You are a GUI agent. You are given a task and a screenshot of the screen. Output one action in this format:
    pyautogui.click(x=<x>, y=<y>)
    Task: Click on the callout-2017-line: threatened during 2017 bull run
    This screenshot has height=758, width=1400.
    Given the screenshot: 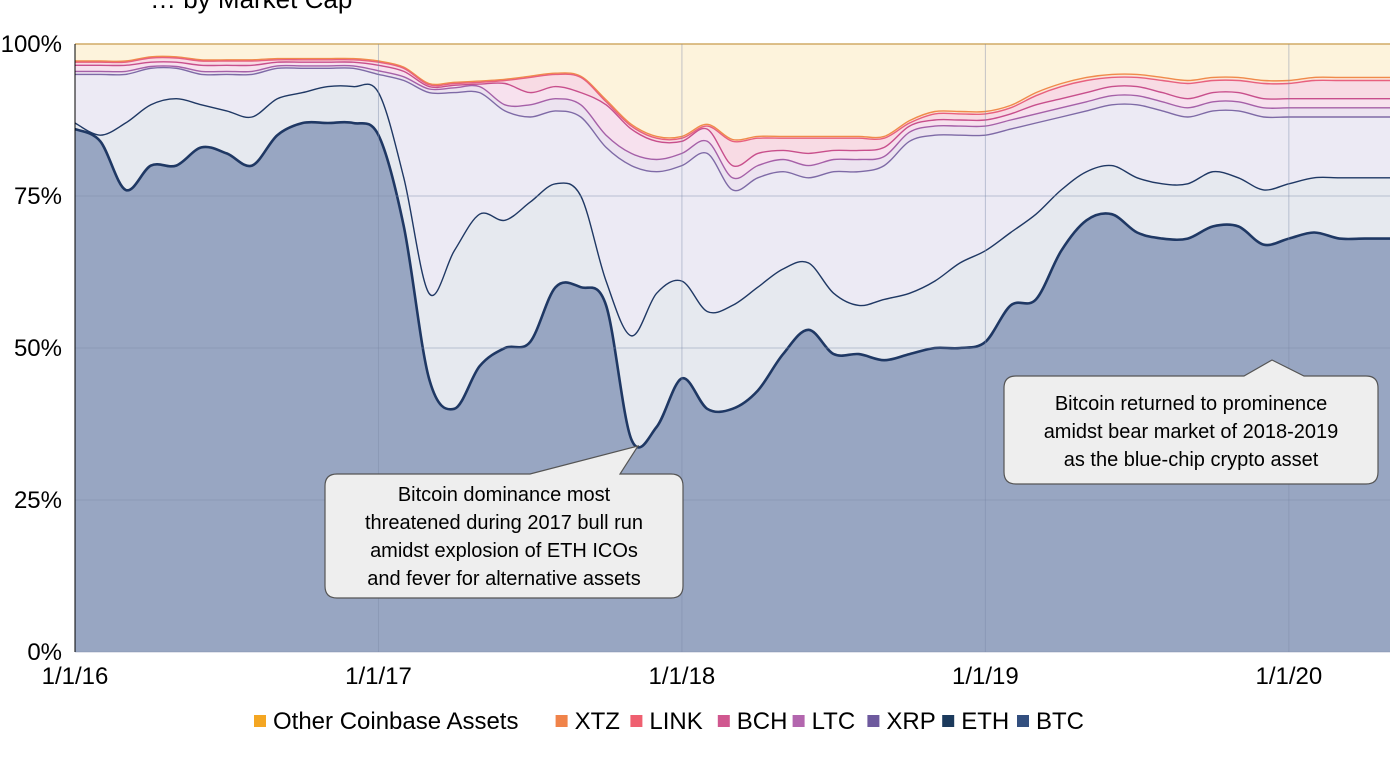 What is the action you would take?
    pyautogui.click(x=504, y=523)
    